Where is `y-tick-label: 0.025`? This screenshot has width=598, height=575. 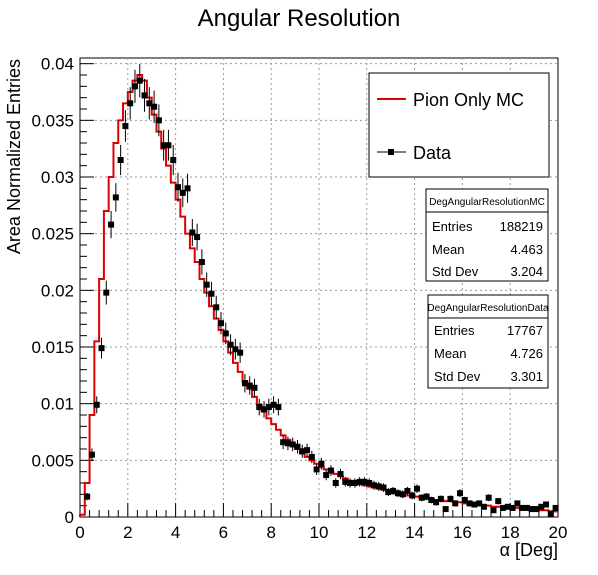 y-tick-label: 0.025 is located at coordinates (52, 234).